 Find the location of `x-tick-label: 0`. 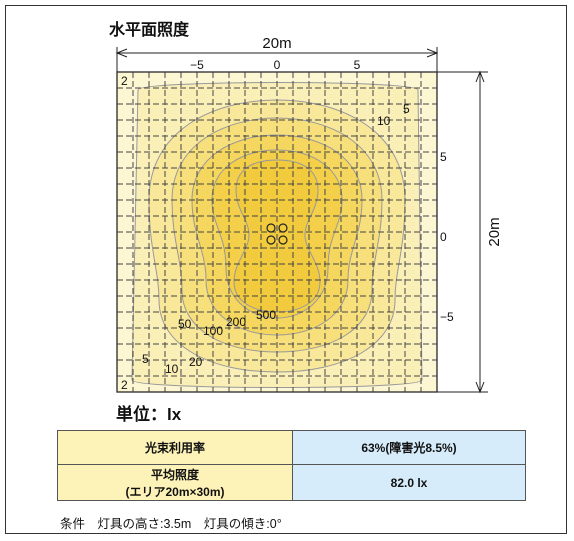

x-tick-label: 0 is located at coordinates (277, 65).